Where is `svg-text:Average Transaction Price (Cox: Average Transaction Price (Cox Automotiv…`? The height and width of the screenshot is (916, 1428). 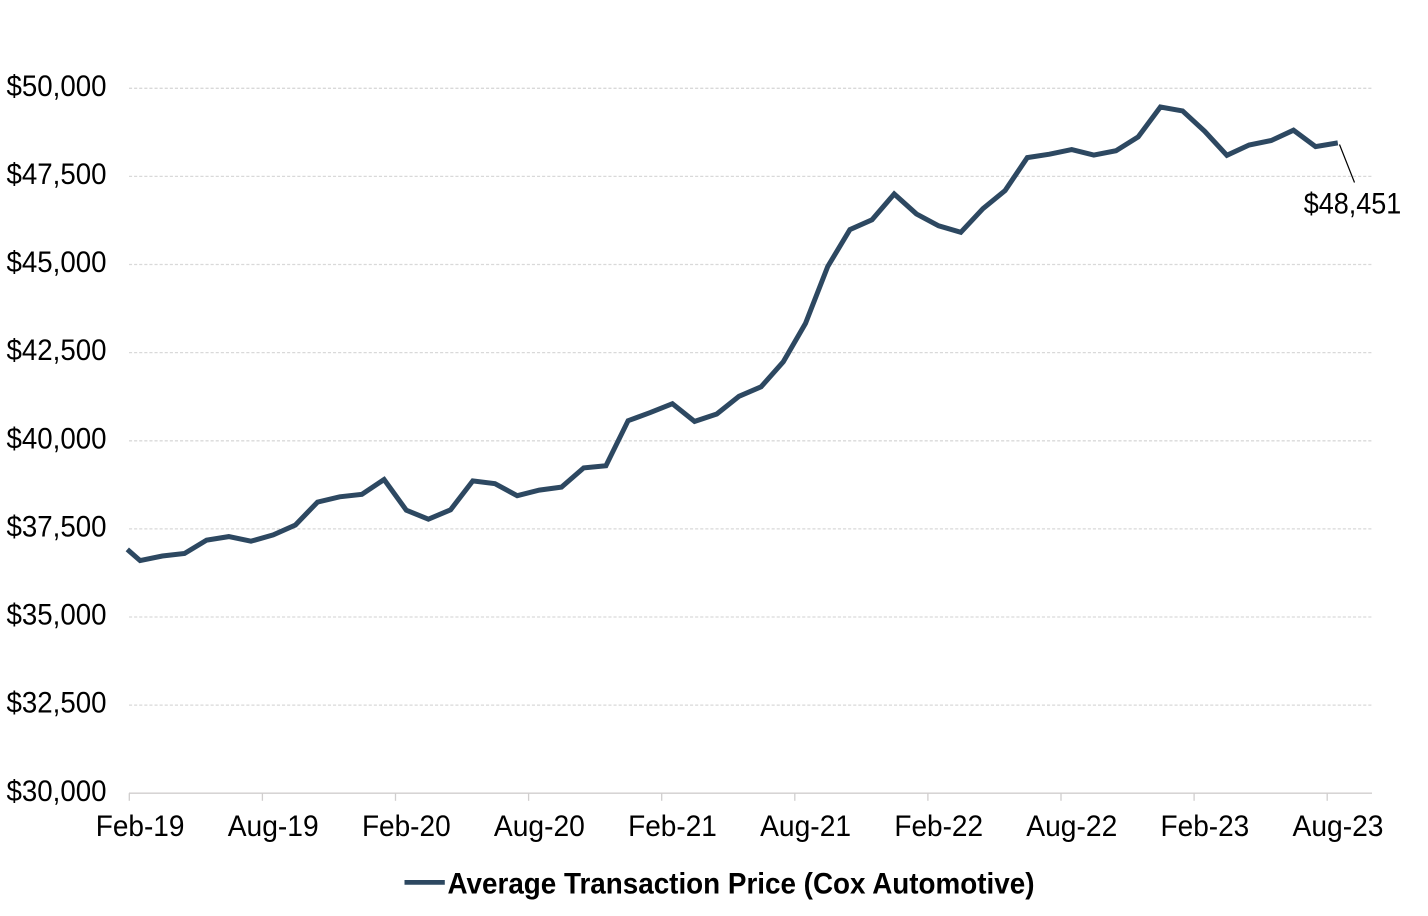
svg-text:Average Transaction Price (Cox: Average Transaction Price (Cox Automotiv… is located at coordinates (741, 884).